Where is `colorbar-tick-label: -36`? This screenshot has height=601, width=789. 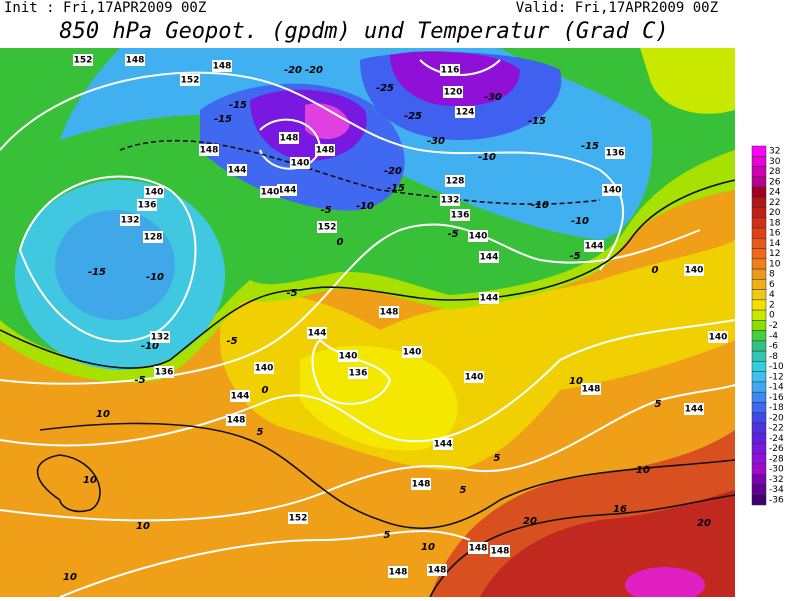
colorbar-tick-label: -36 is located at coordinates (776, 500).